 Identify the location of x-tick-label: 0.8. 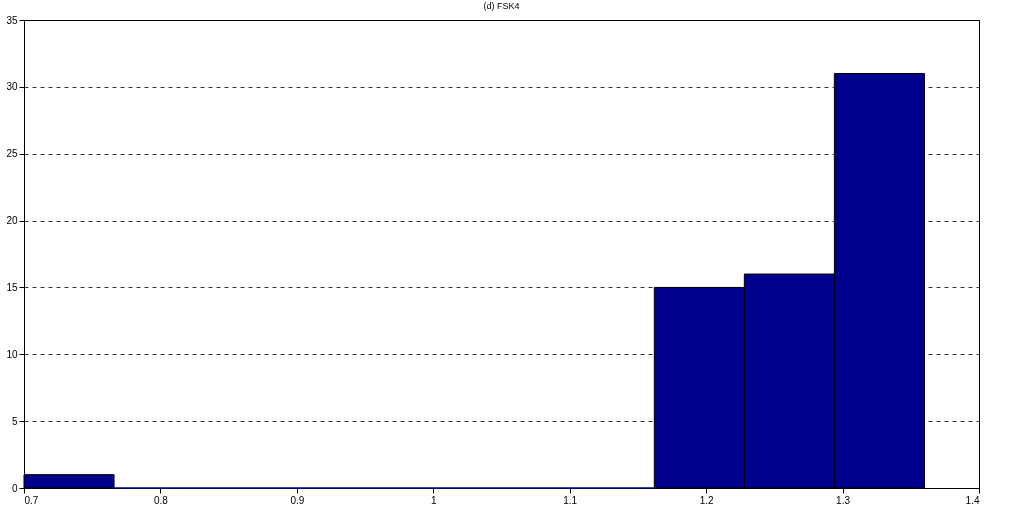
(161, 500).